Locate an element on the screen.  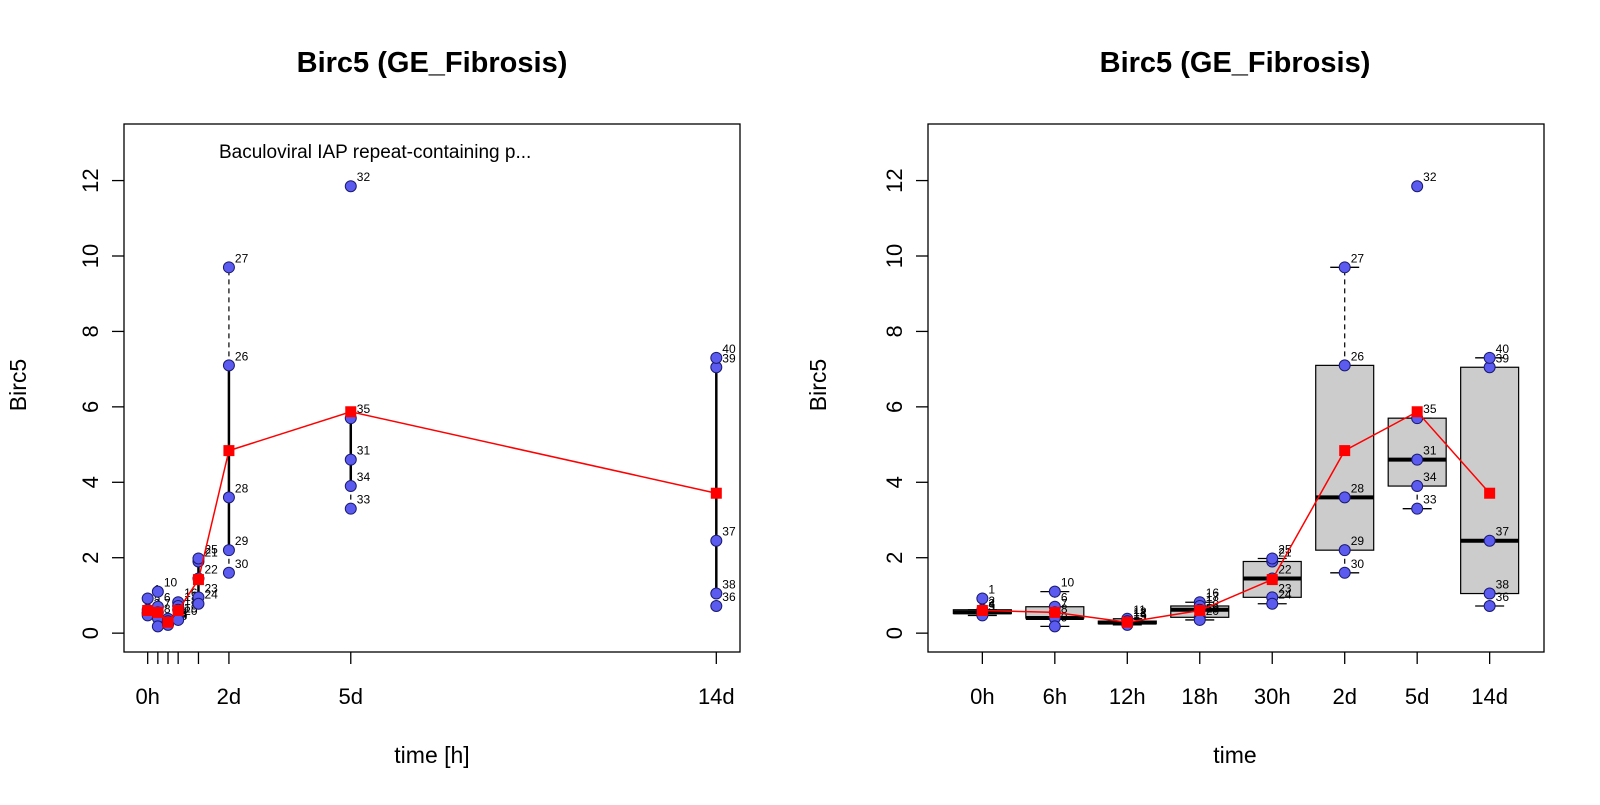
right-point-label: 20 is located at coordinates (1213, 611).